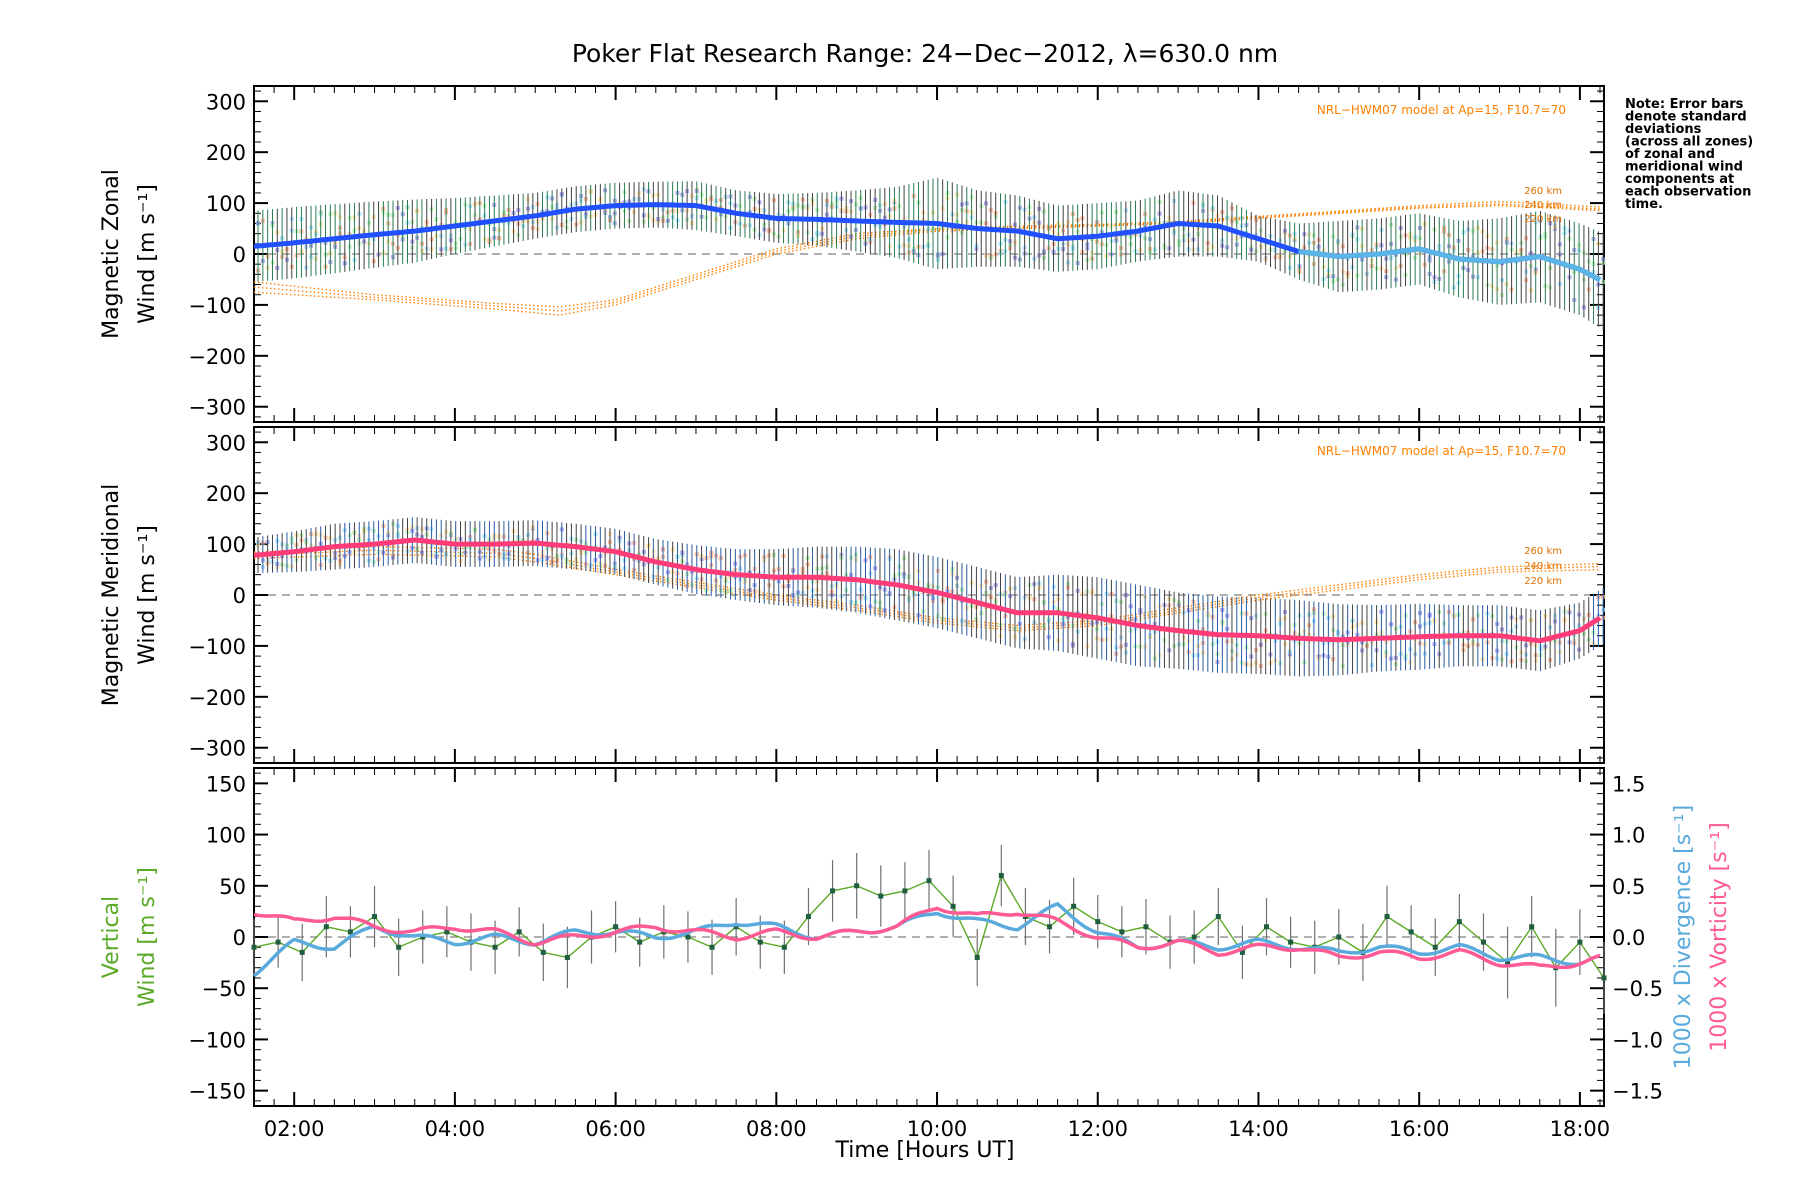 The height and width of the screenshot is (1200, 1800). I want to click on x-tick-label: 02:00, so click(294, 1129).